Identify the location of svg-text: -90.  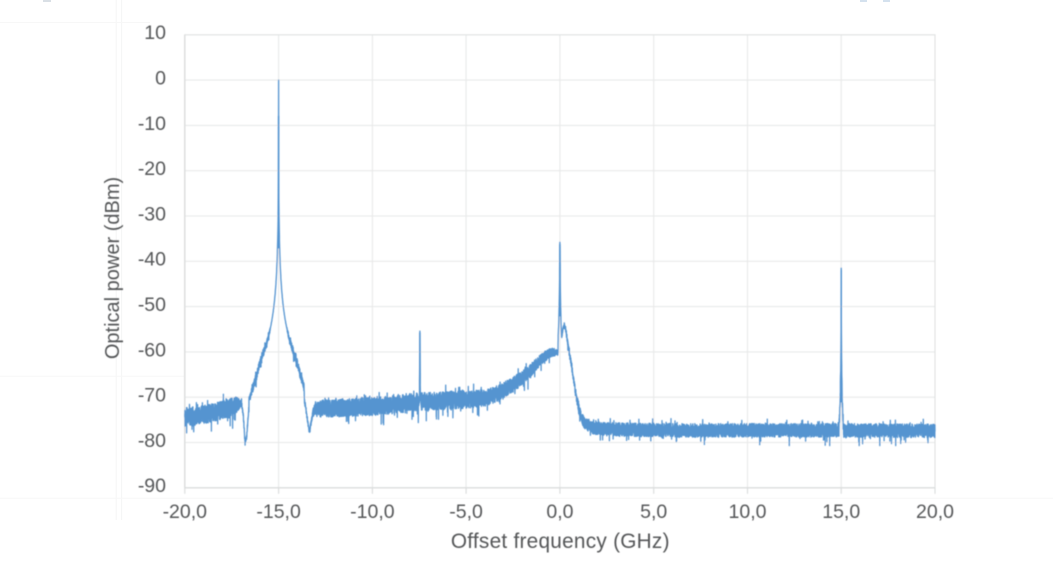
(152, 486).